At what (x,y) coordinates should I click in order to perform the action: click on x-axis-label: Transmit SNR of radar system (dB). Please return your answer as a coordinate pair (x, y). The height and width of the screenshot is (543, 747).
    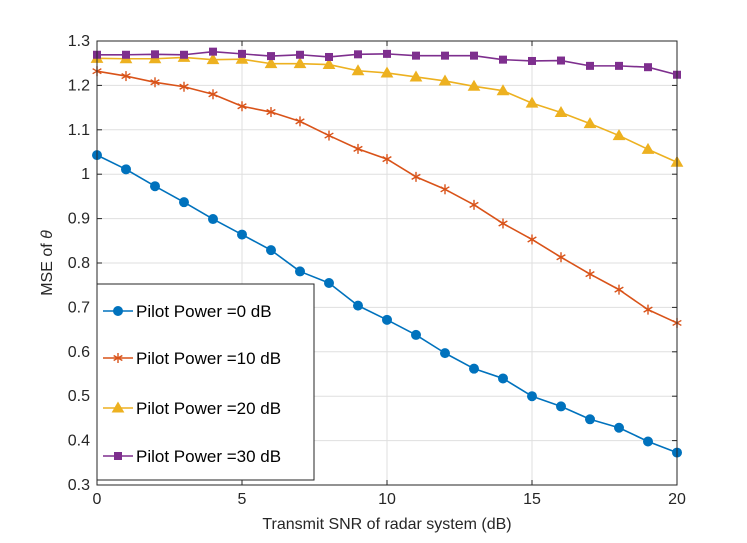
    Looking at the image, I should click on (386, 524).